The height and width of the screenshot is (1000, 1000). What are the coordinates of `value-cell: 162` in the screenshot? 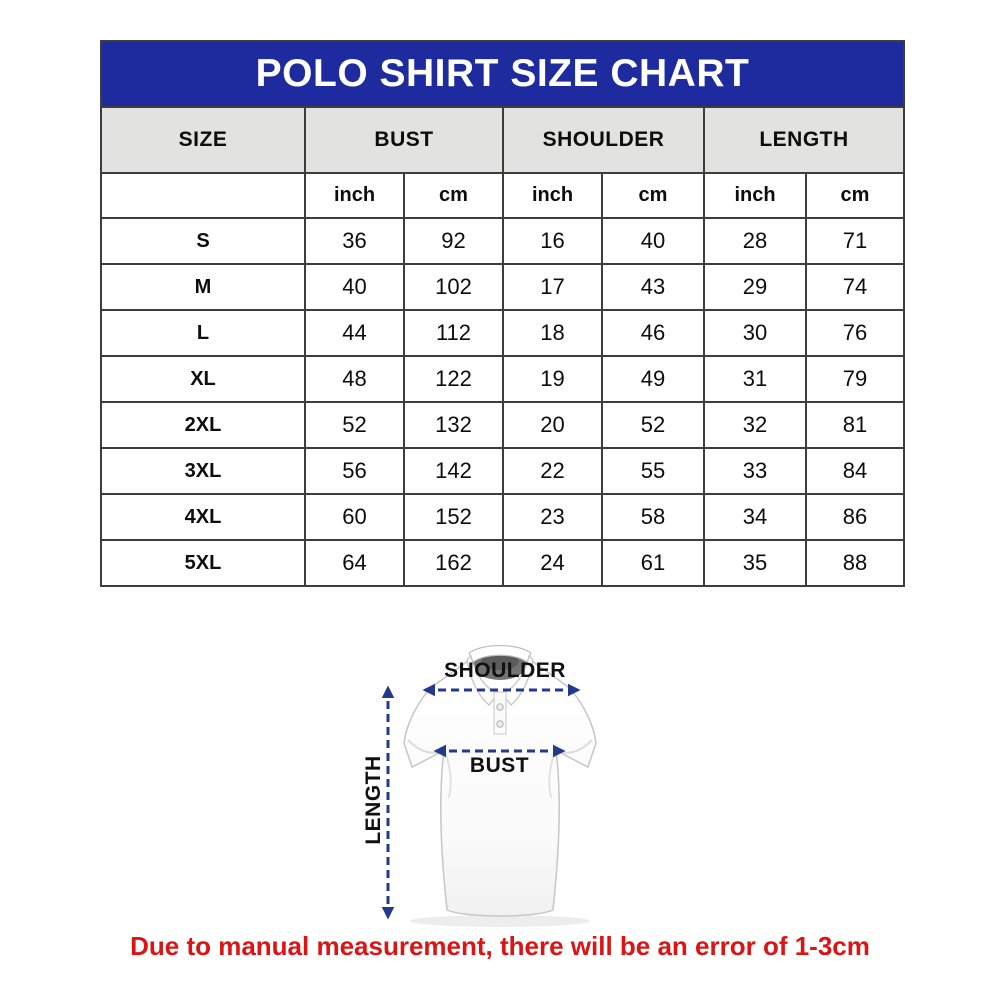 It's located at (453, 563).